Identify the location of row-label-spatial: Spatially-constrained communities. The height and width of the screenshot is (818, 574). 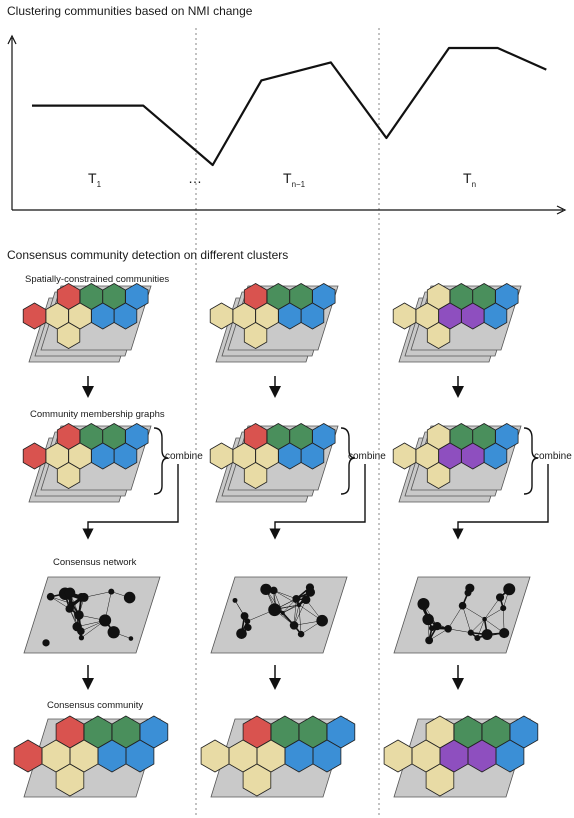
(97, 279).